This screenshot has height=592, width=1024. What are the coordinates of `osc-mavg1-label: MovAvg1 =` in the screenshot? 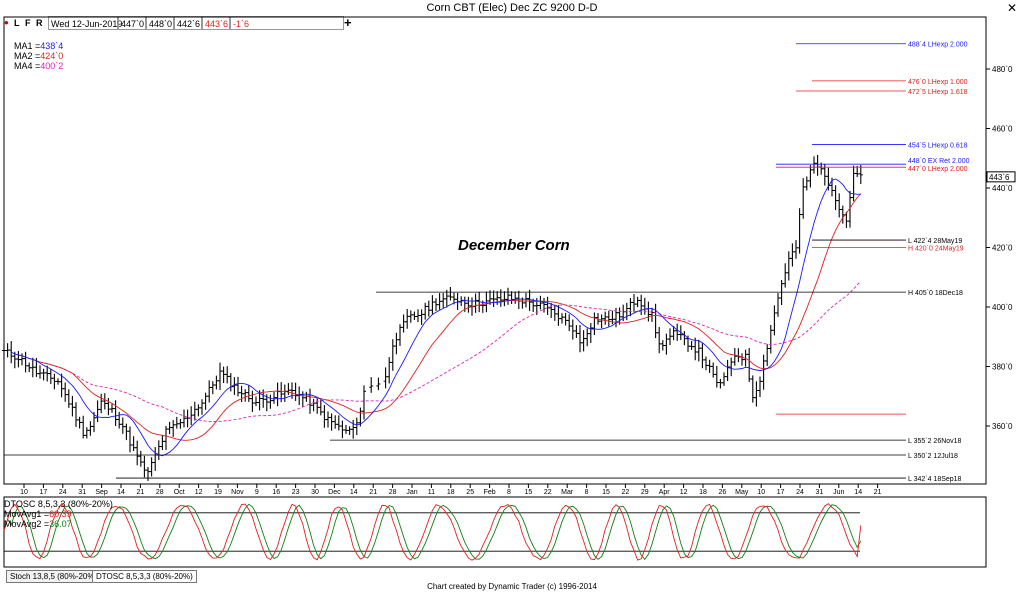 It's located at (27, 514).